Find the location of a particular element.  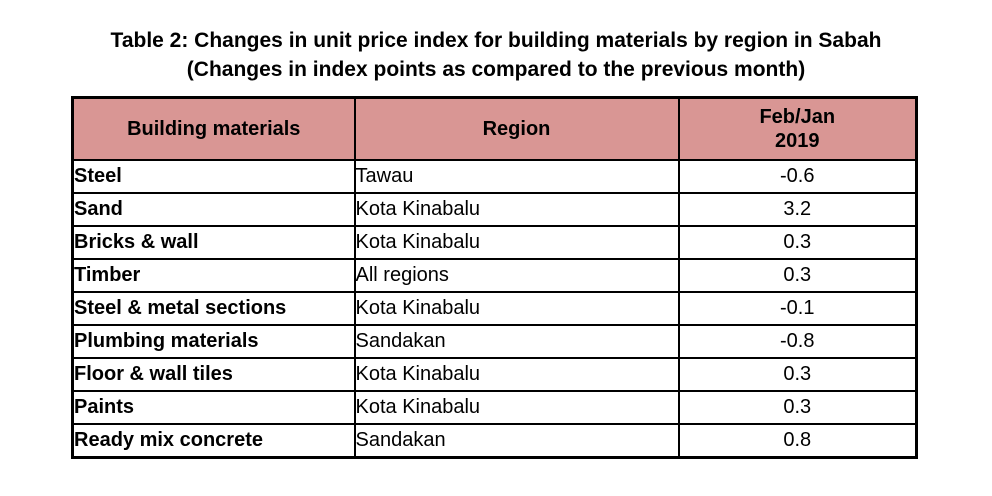

table-row: Timber All regions 0.3 is located at coordinates (494, 275).